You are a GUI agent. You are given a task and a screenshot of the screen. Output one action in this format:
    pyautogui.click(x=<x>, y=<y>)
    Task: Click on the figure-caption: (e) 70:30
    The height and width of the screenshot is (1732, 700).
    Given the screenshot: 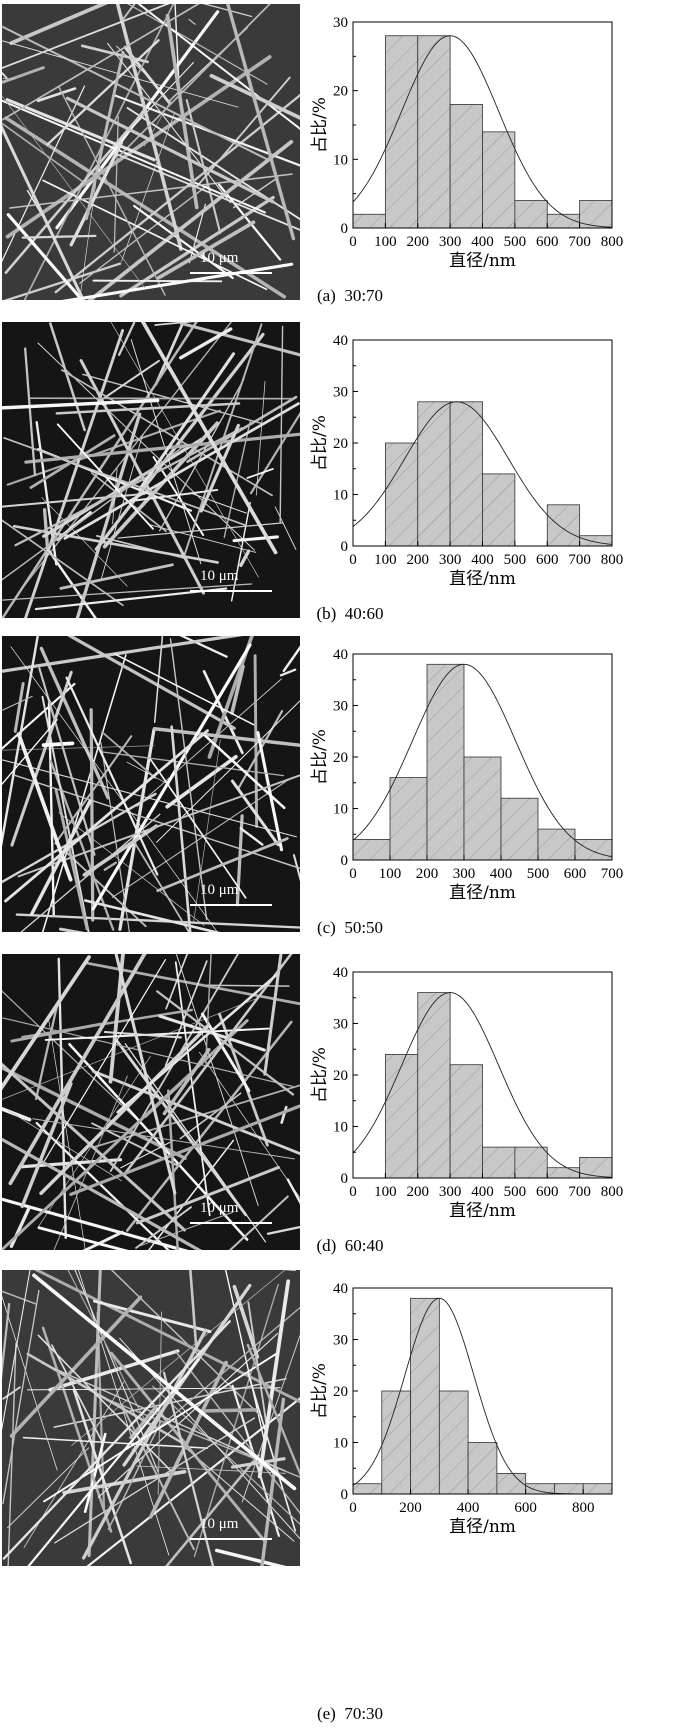 What is the action you would take?
    pyautogui.click(x=350, y=1714)
    